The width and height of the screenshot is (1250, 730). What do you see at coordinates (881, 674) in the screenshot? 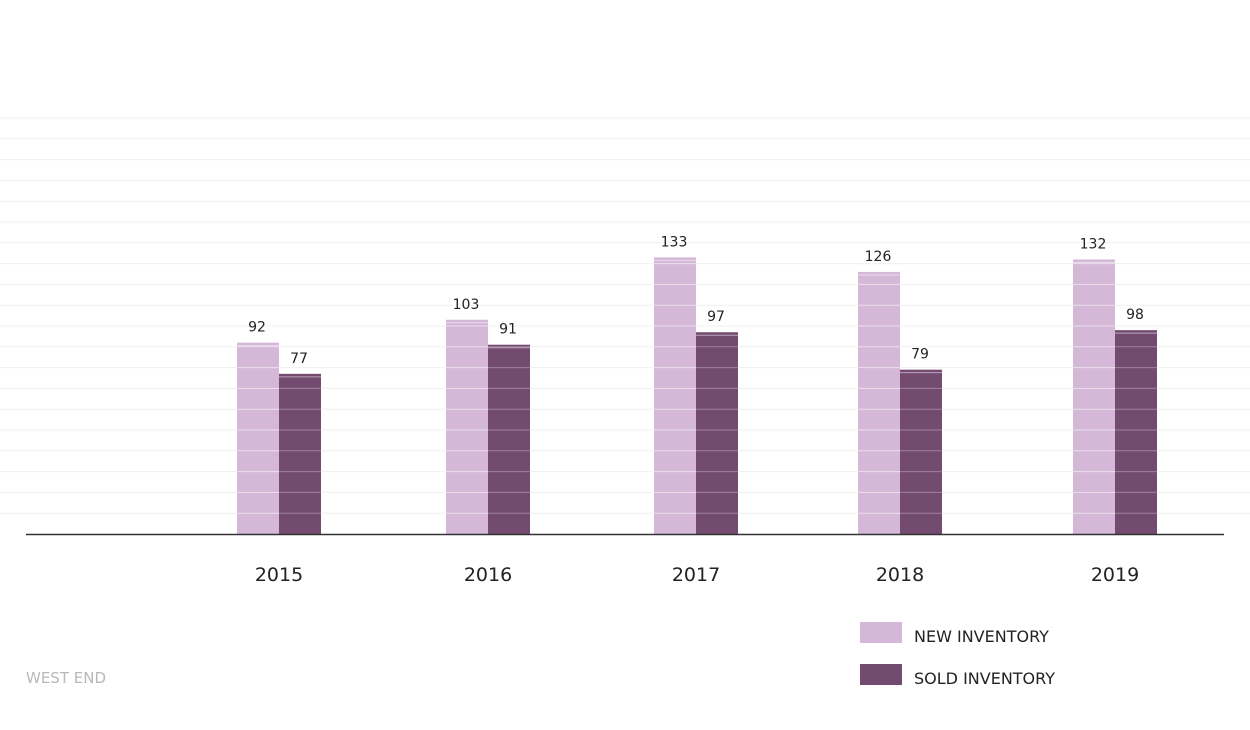
I see `legend-swatch-sold-inventory` at bounding box center [881, 674].